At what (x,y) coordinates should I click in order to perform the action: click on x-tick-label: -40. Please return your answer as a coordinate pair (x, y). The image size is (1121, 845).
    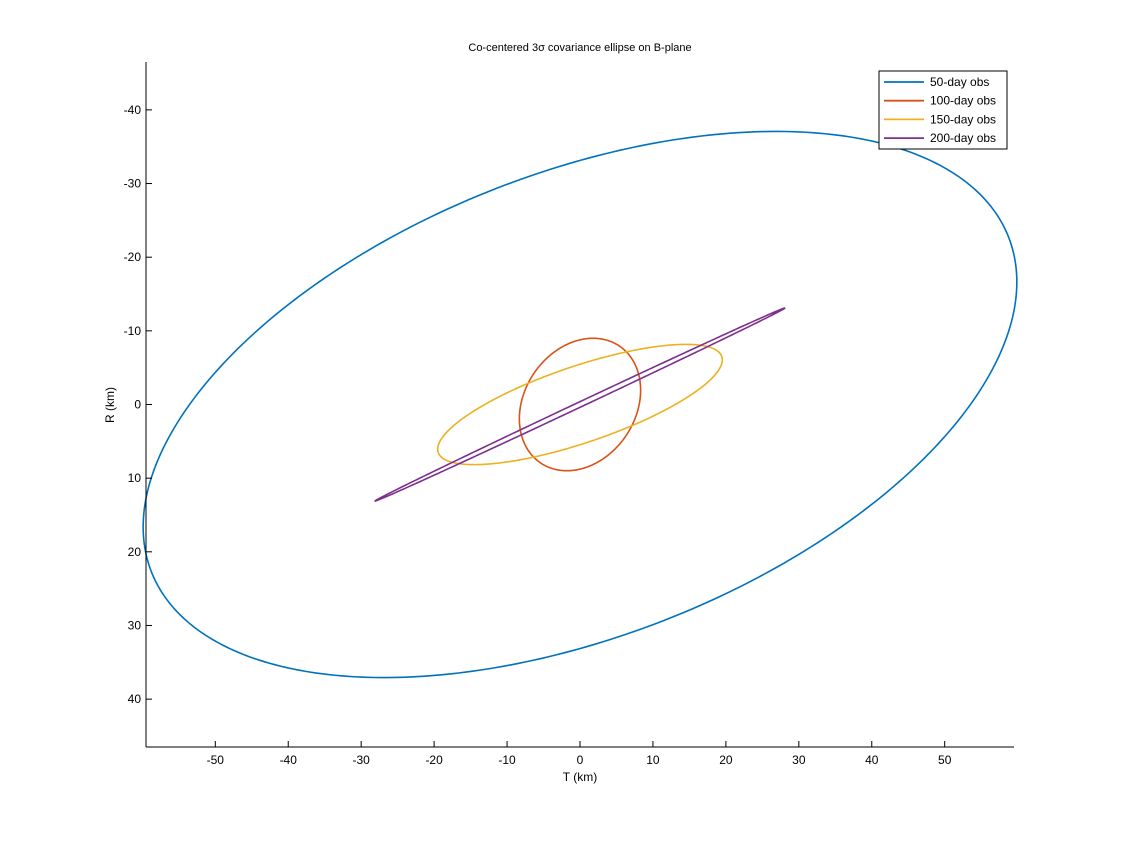
    Looking at the image, I should click on (289, 760).